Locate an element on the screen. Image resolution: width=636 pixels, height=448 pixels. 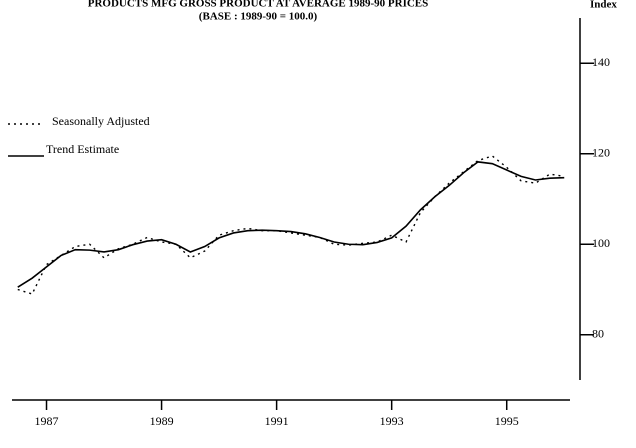
x-tick-label: 1989 is located at coordinates (162, 421).